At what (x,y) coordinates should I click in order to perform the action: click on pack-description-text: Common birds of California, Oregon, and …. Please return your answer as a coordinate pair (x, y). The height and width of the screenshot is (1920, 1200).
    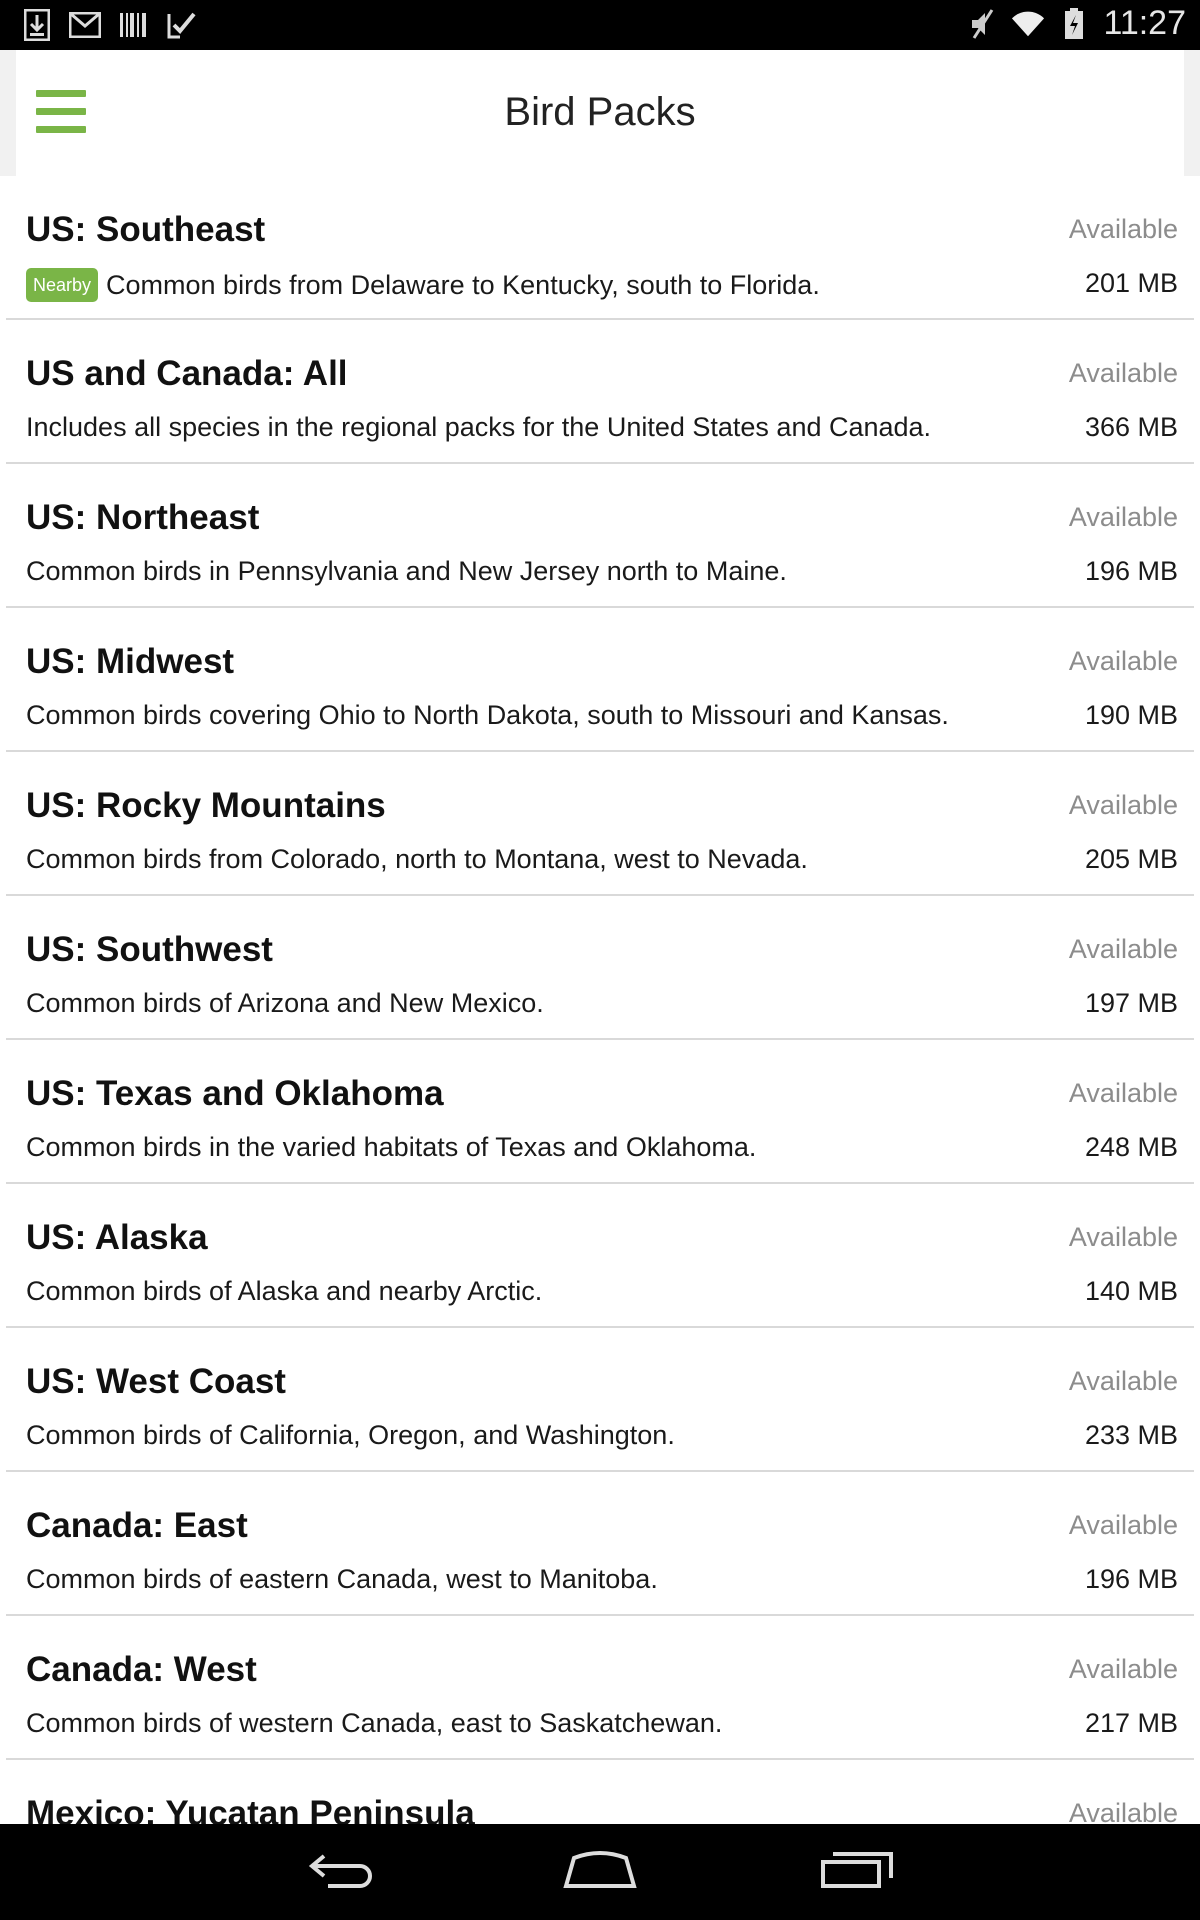
    Looking at the image, I should click on (350, 1435).